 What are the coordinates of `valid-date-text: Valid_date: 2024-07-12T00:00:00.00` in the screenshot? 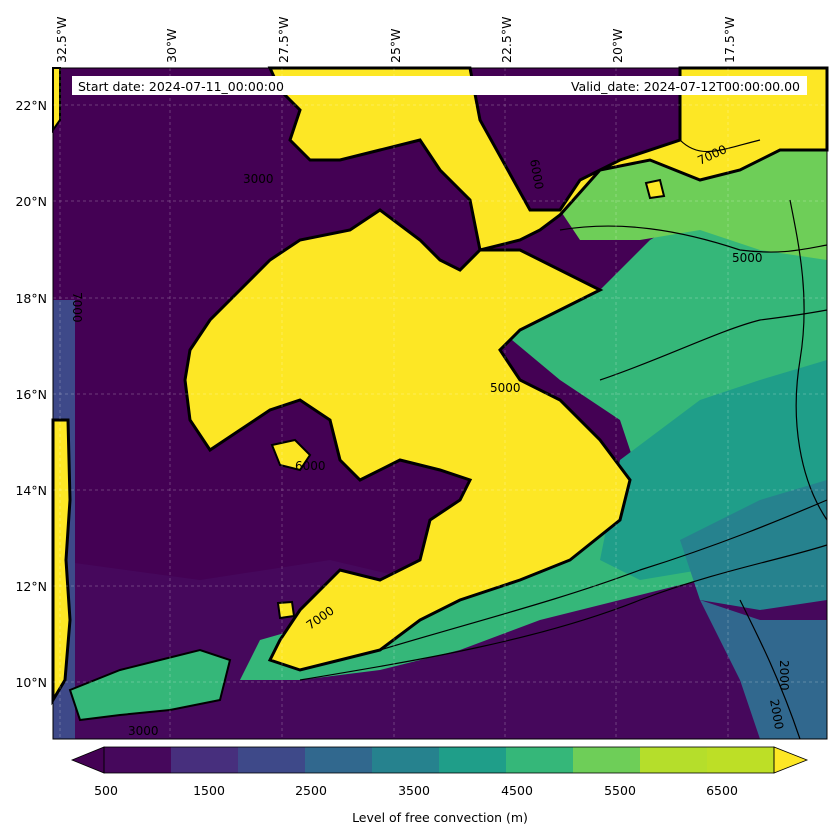 It's located at (685, 86).